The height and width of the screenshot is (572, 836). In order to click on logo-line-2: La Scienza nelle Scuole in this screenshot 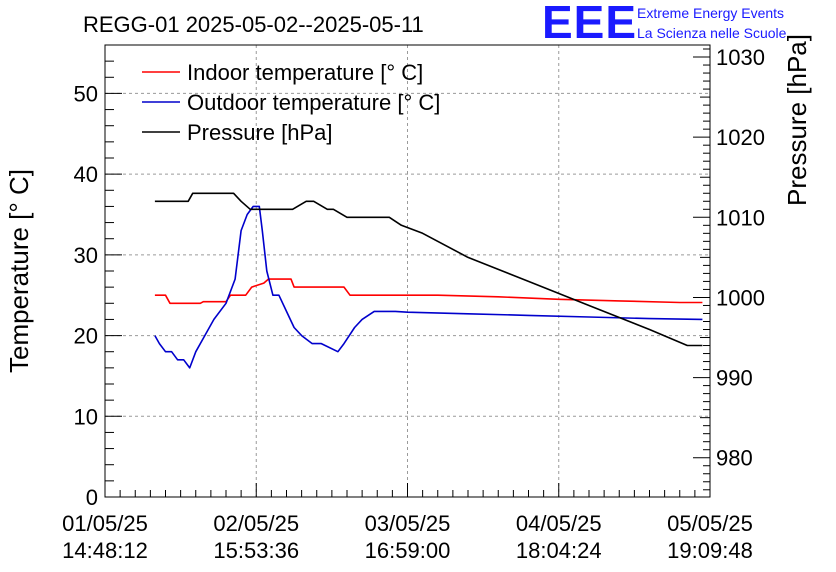, I will do `click(712, 33)`.